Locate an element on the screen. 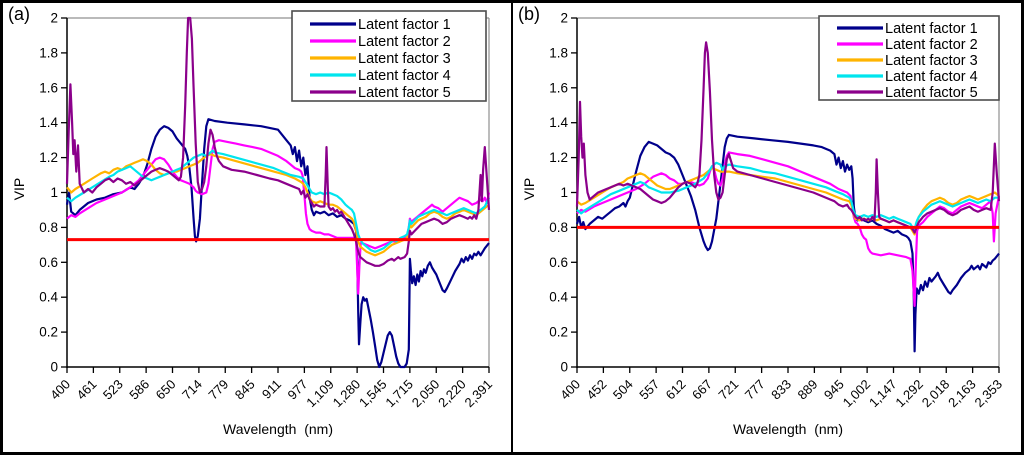  x-tick-label: 1,292 is located at coordinates (909, 394).